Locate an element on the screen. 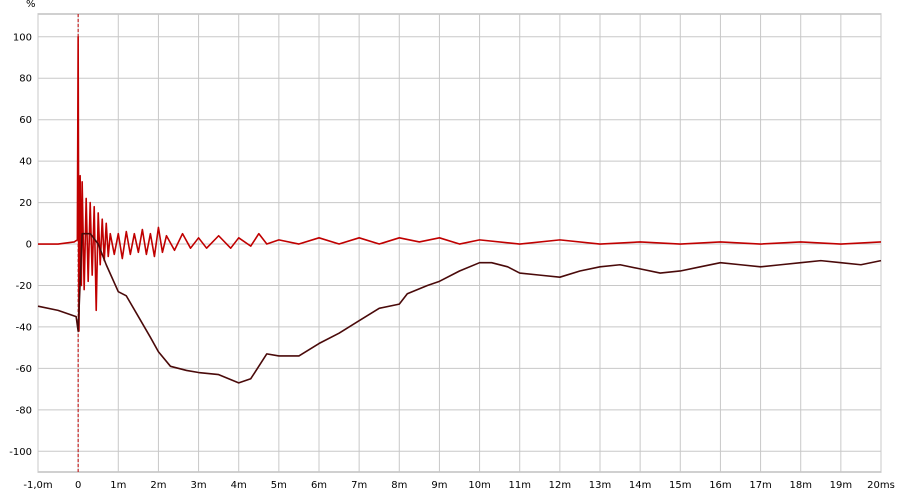 The image size is (900, 495). y-tick-label: -60 is located at coordinates (24, 369).